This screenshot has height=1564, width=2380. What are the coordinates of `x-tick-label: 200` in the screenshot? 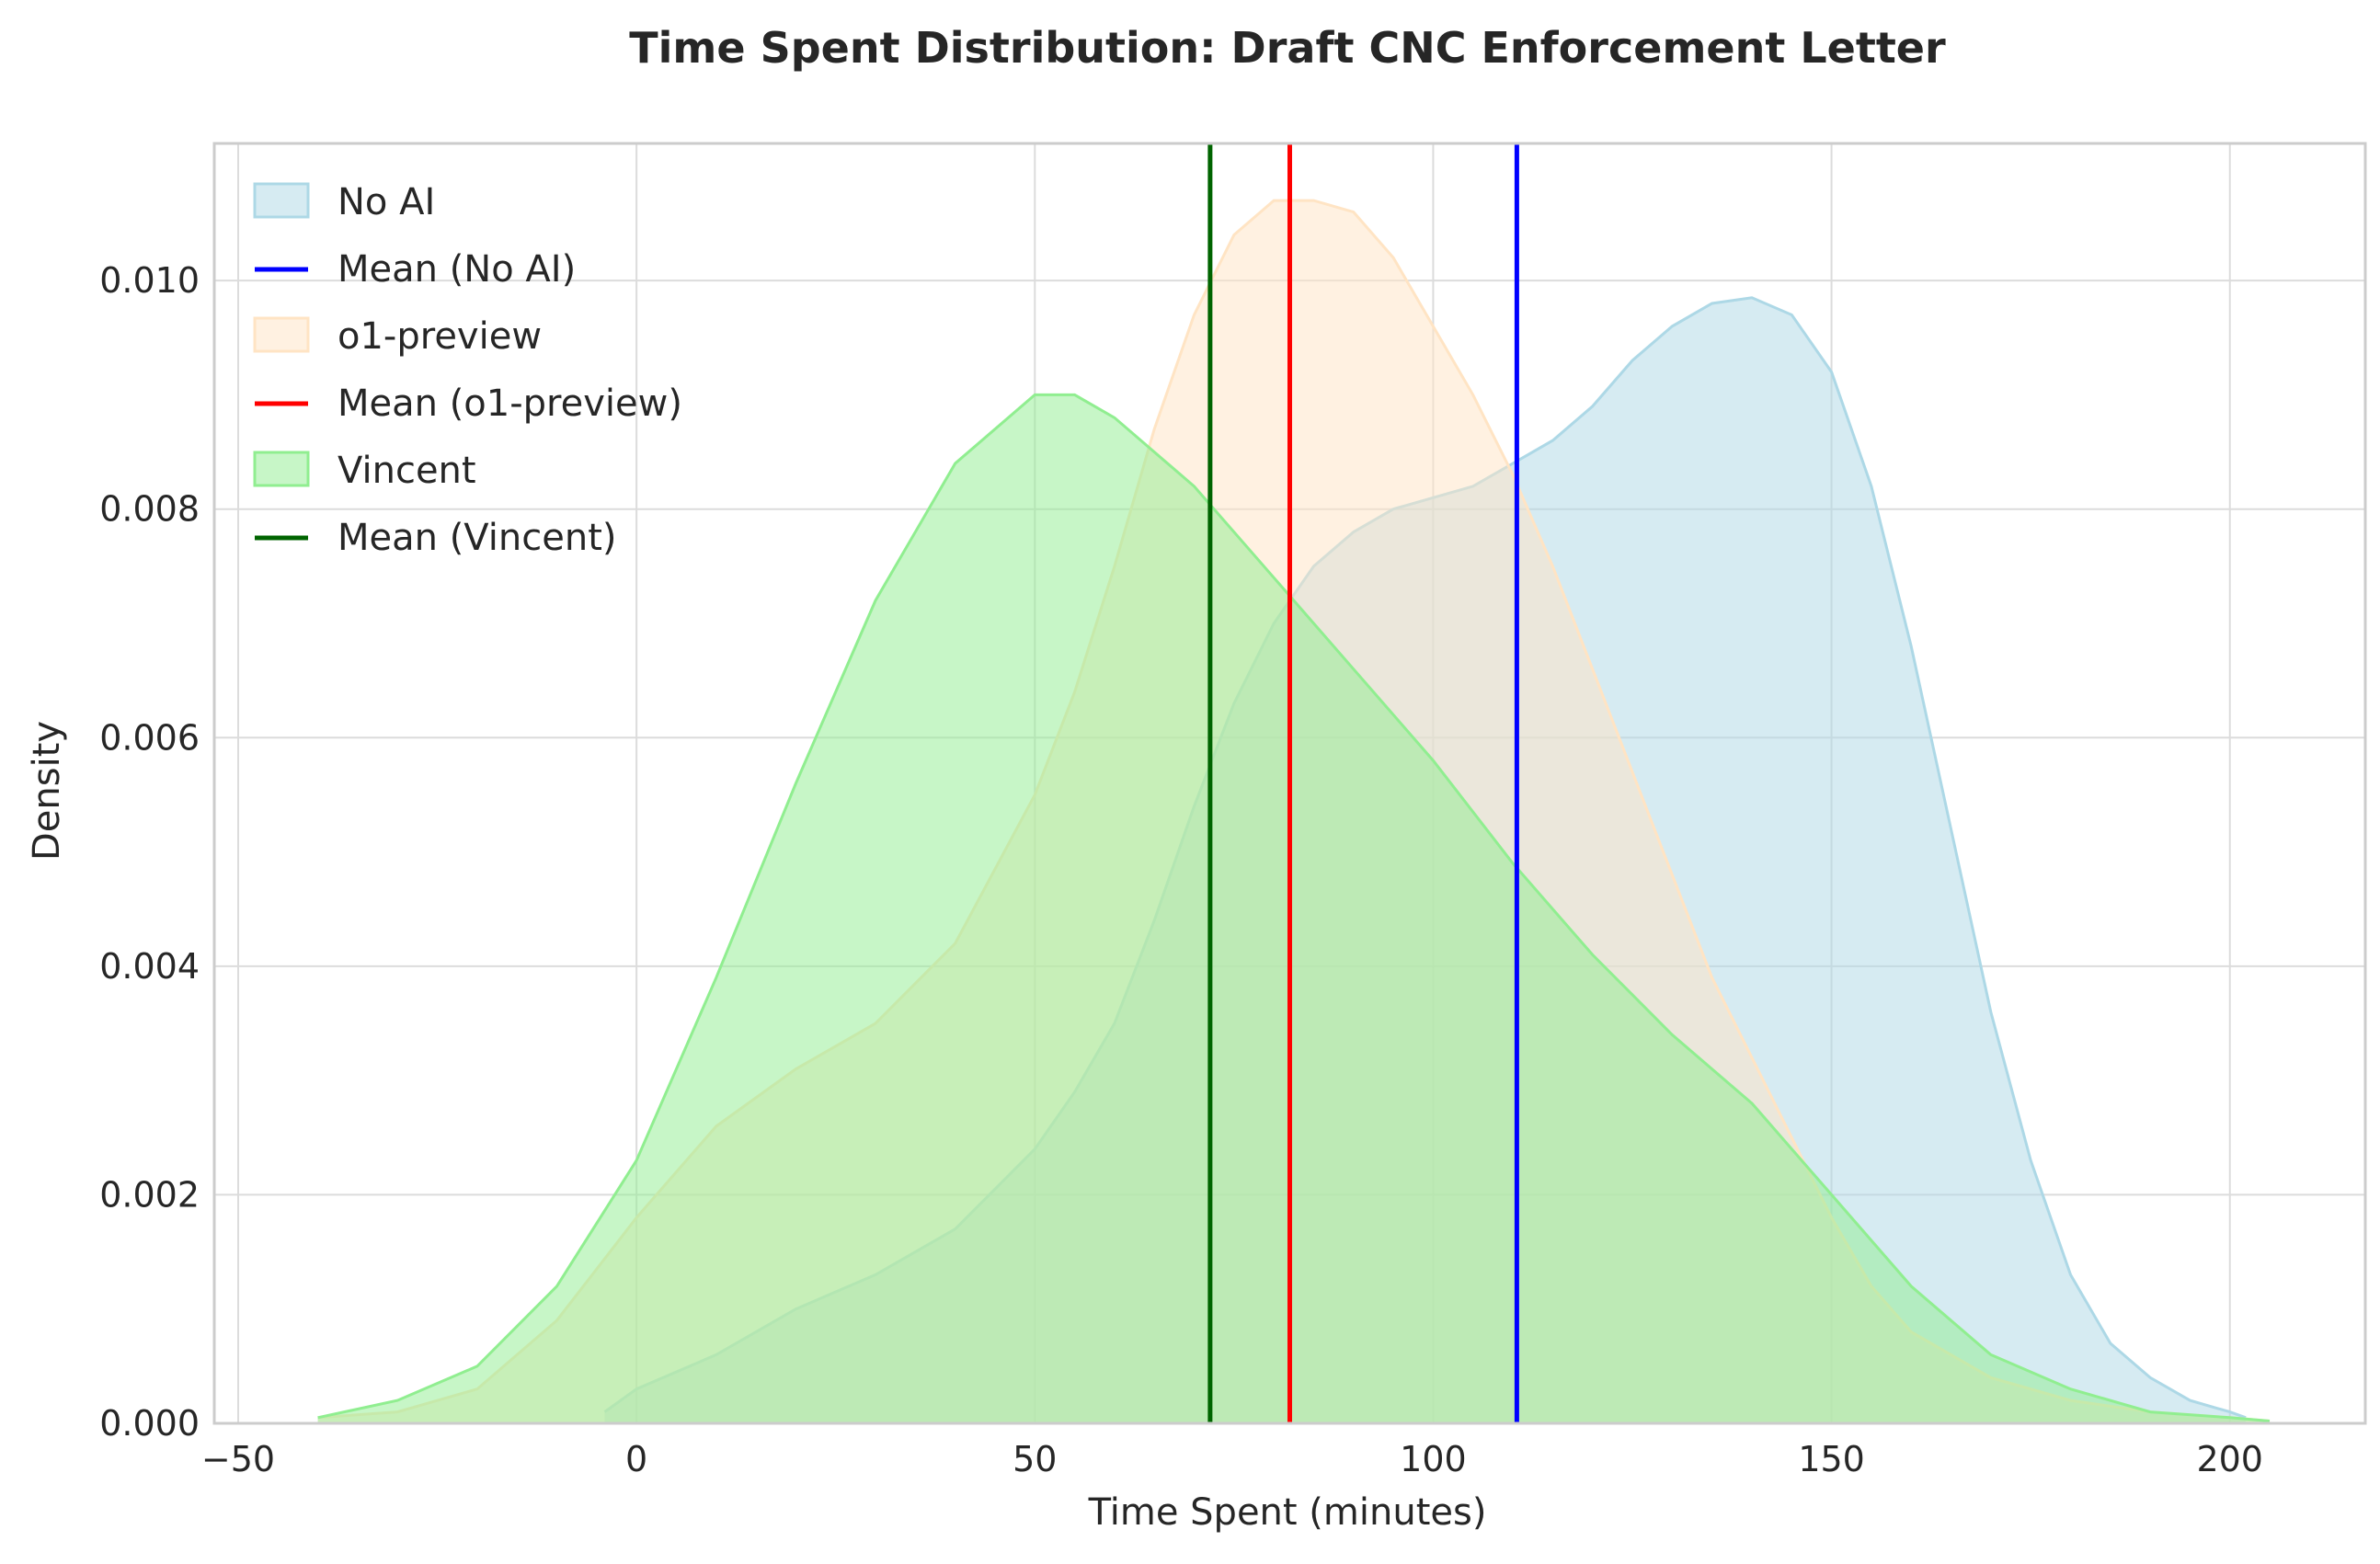 It's located at (2229, 1459).